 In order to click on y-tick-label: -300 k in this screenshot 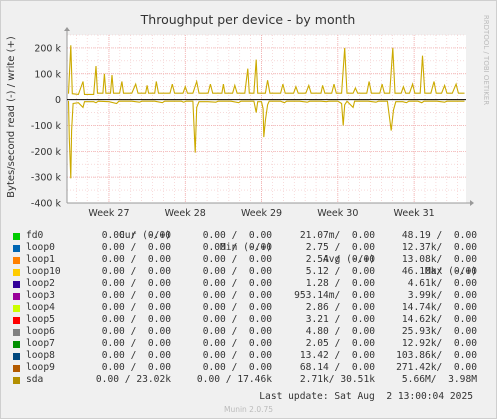, I will do `click(46, 178)`.